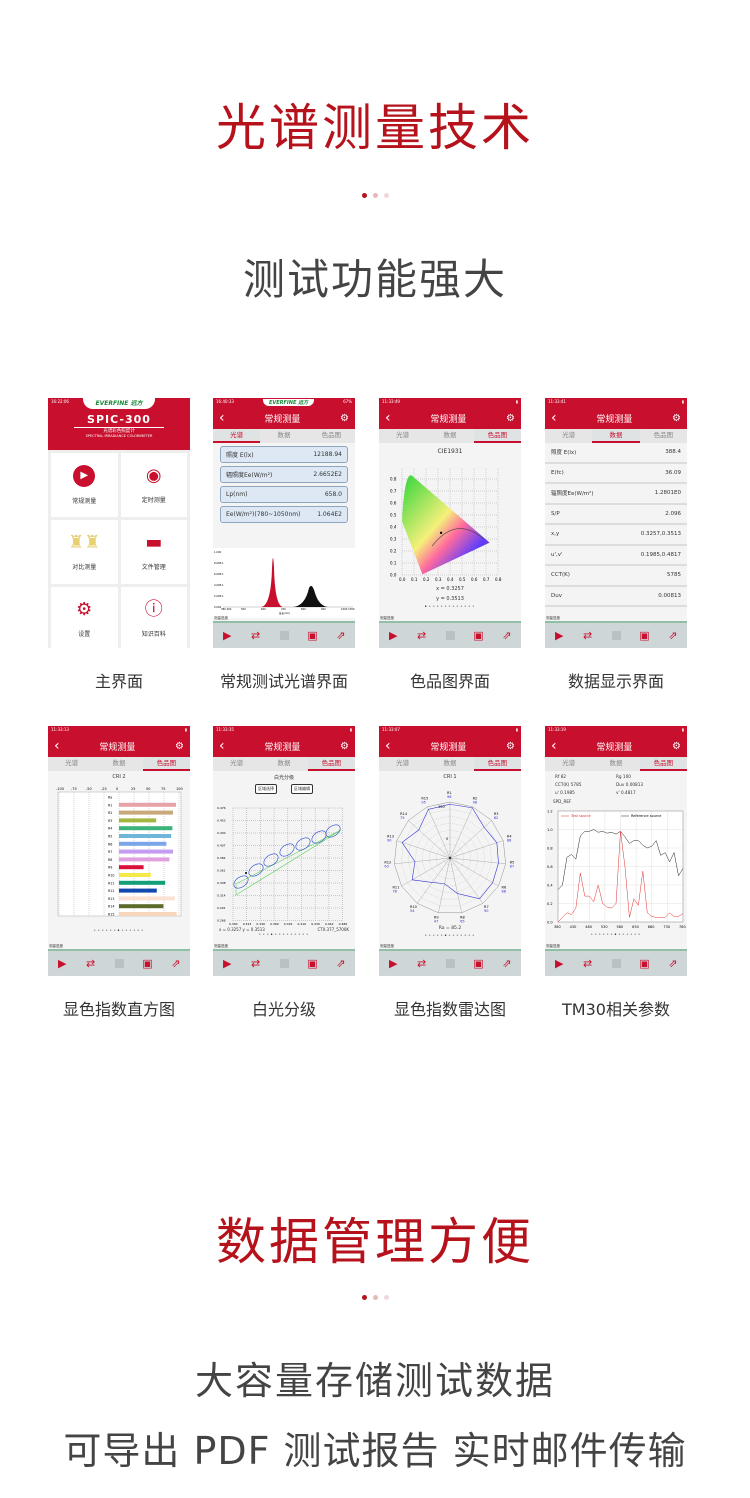  I want to click on menu-tile-1: ▶ 常规测量, so click(84, 485).